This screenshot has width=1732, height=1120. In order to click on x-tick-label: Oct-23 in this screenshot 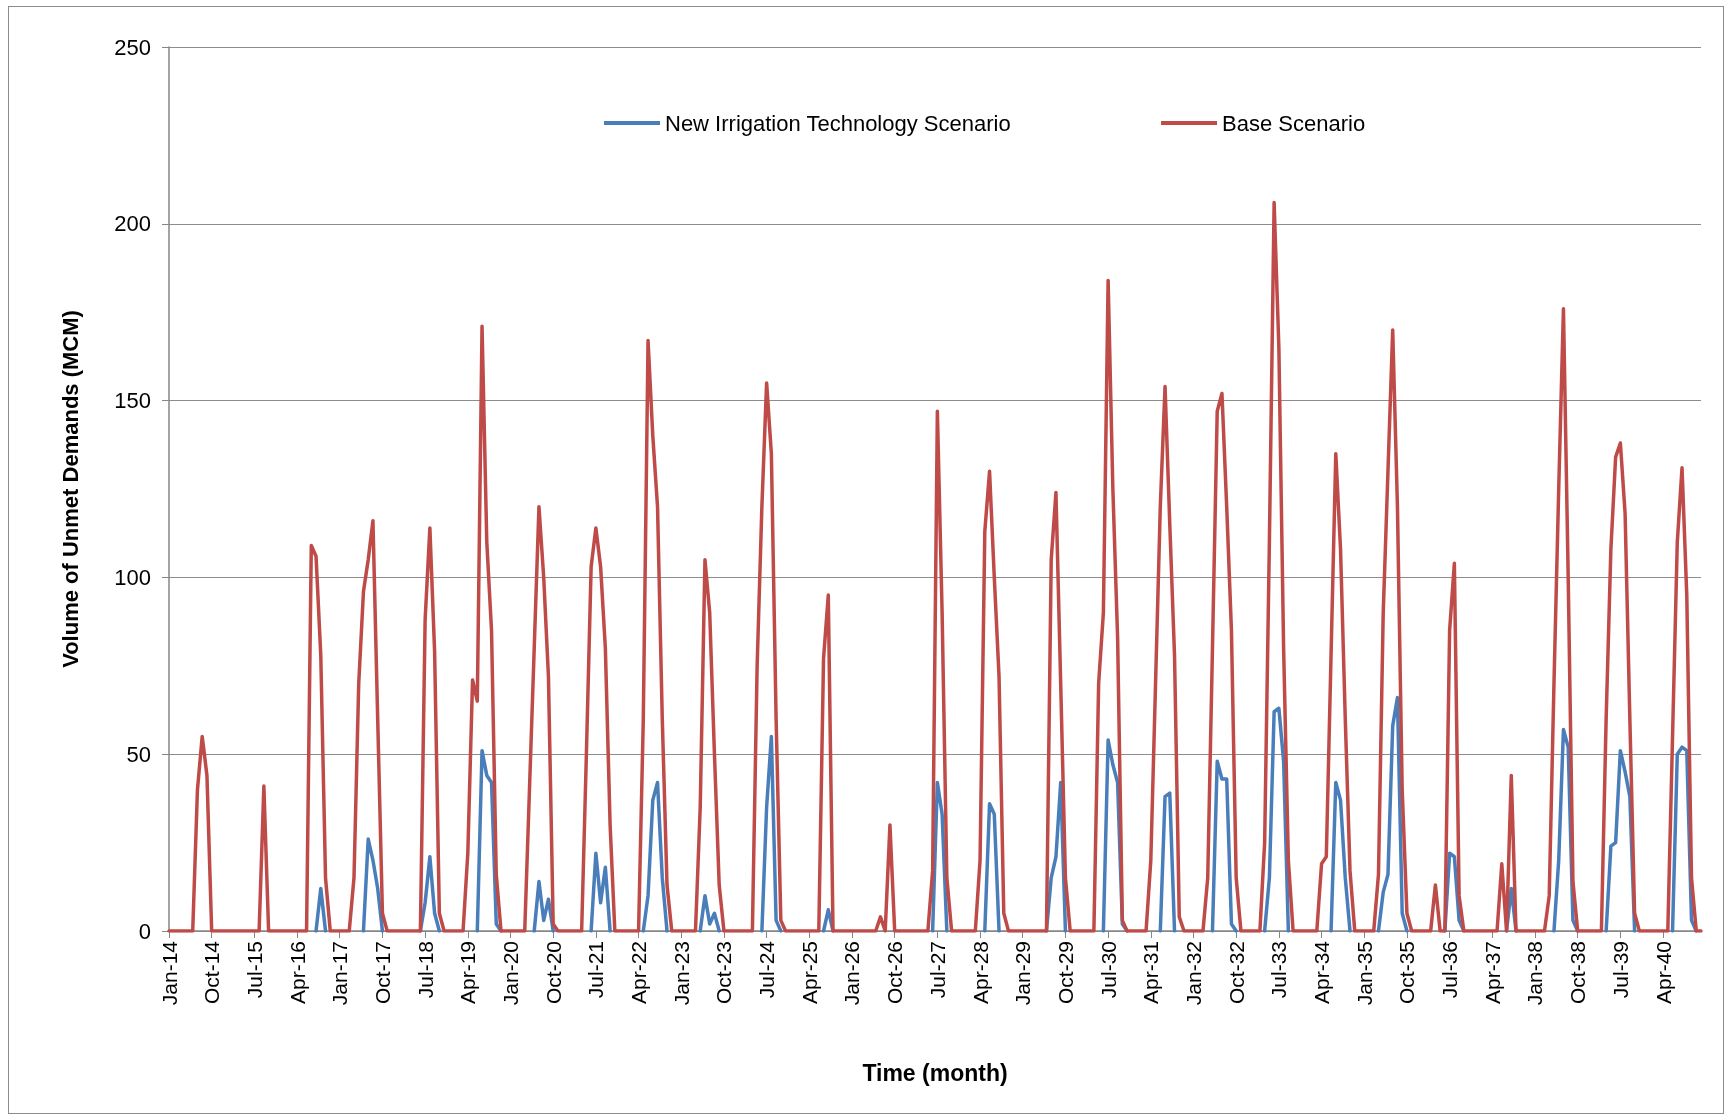, I will do `click(724, 973)`.